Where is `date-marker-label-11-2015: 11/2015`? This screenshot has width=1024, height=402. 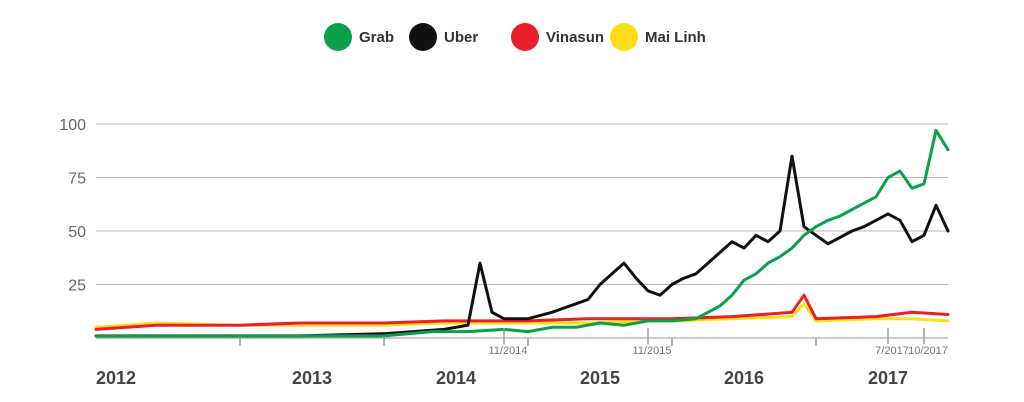
date-marker-label-11-2015: 11/2015 is located at coordinates (652, 351).